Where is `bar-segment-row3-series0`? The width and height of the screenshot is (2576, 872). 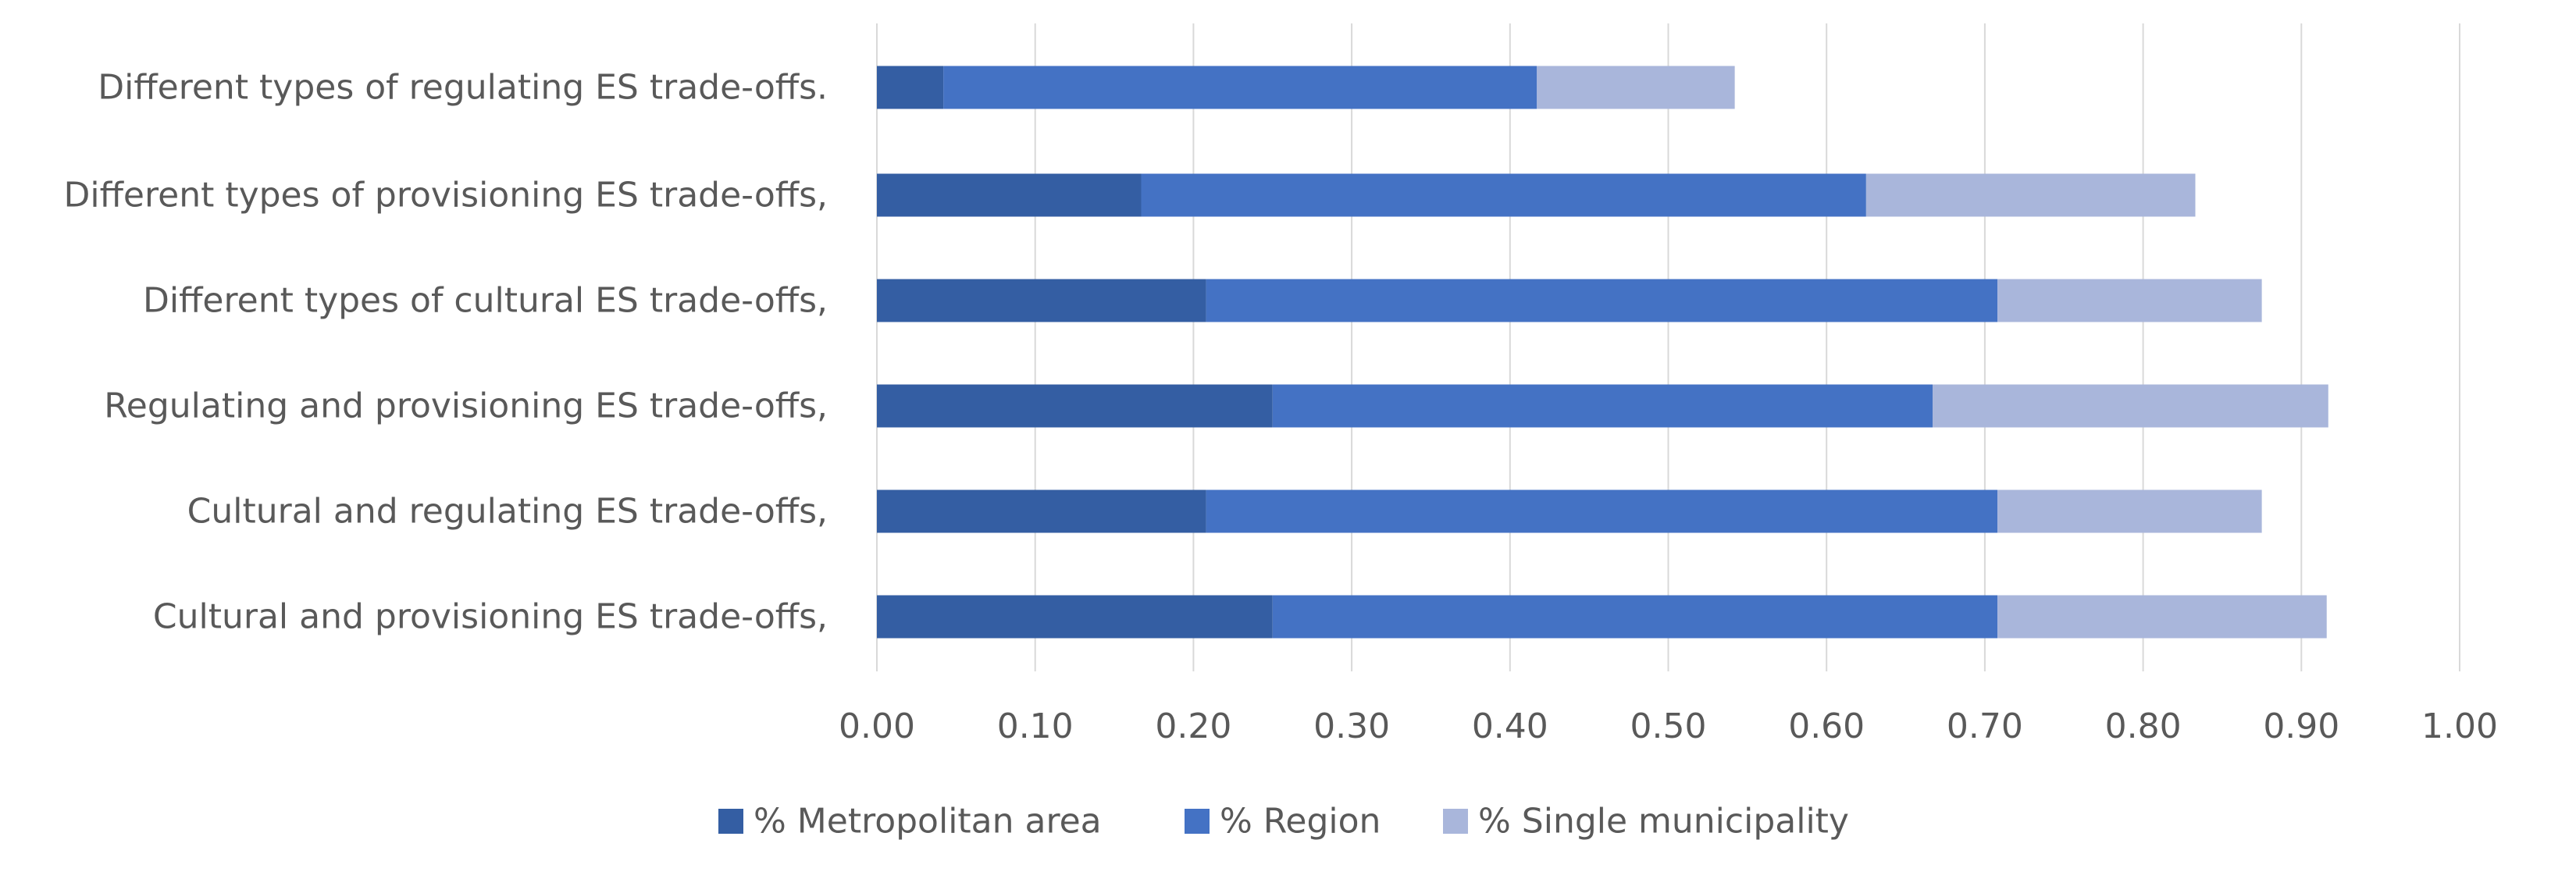 bar-segment-row3-series0 is located at coordinates (1075, 406).